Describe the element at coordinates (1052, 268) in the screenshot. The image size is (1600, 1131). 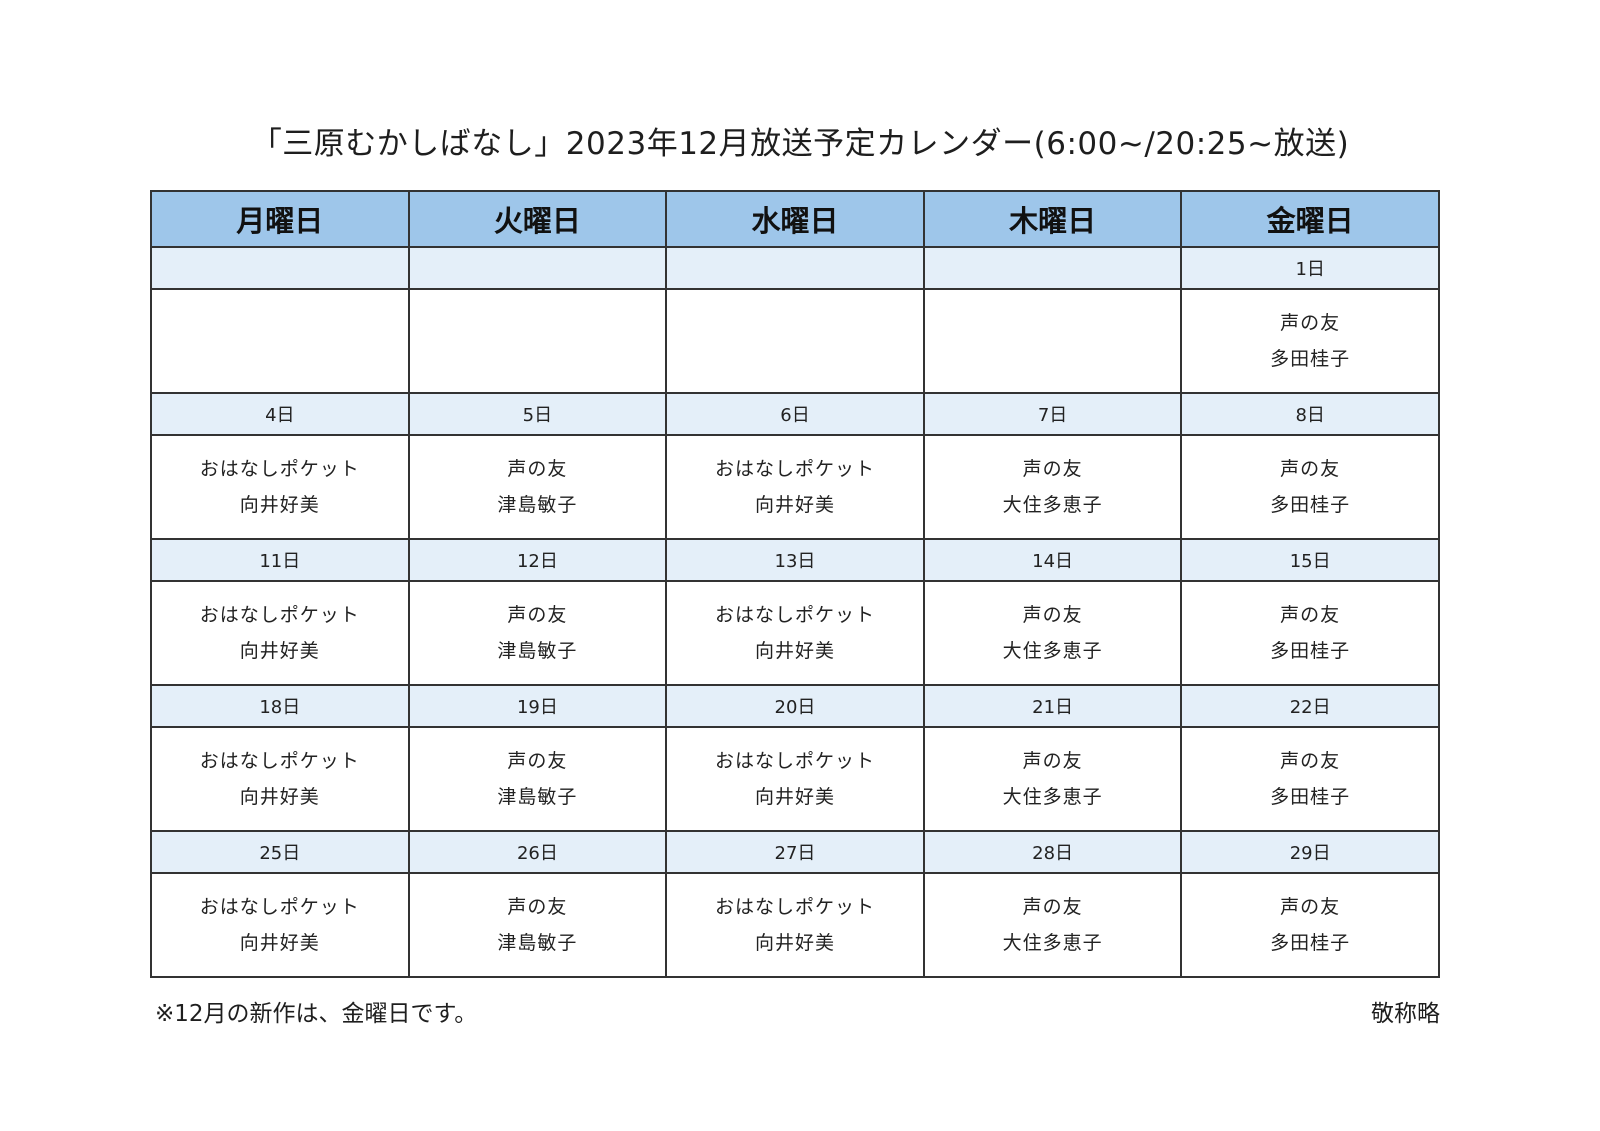
I see `date-cell-thursday` at that location.